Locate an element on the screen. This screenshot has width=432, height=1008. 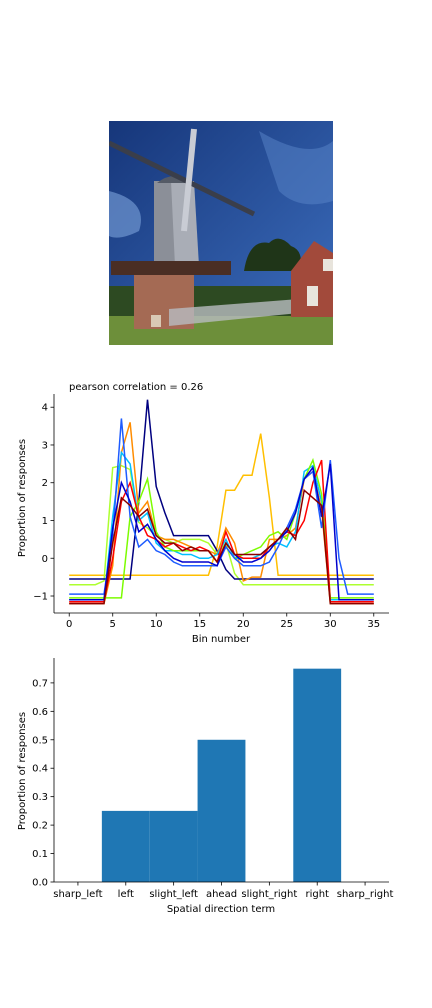
x-tick-label: right is located at coordinates (317, 894).